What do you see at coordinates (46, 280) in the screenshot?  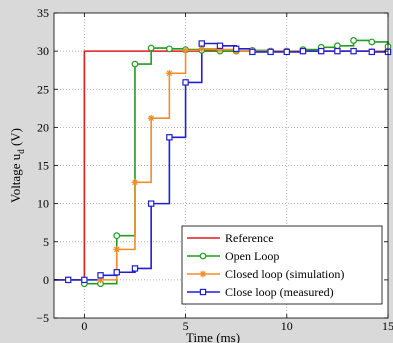 I see `y-tick-label: 0` at bounding box center [46, 280].